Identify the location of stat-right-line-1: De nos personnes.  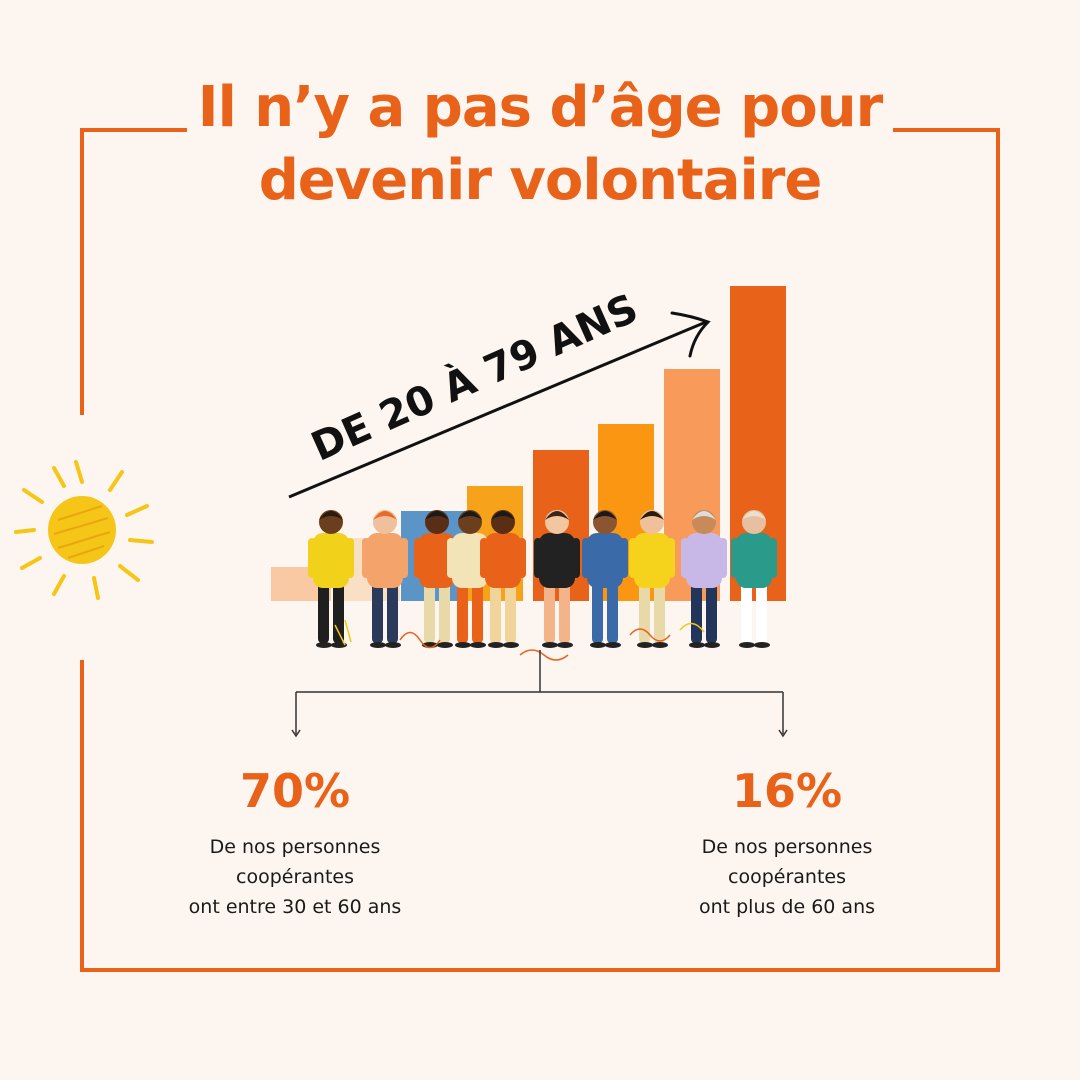
(787, 847).